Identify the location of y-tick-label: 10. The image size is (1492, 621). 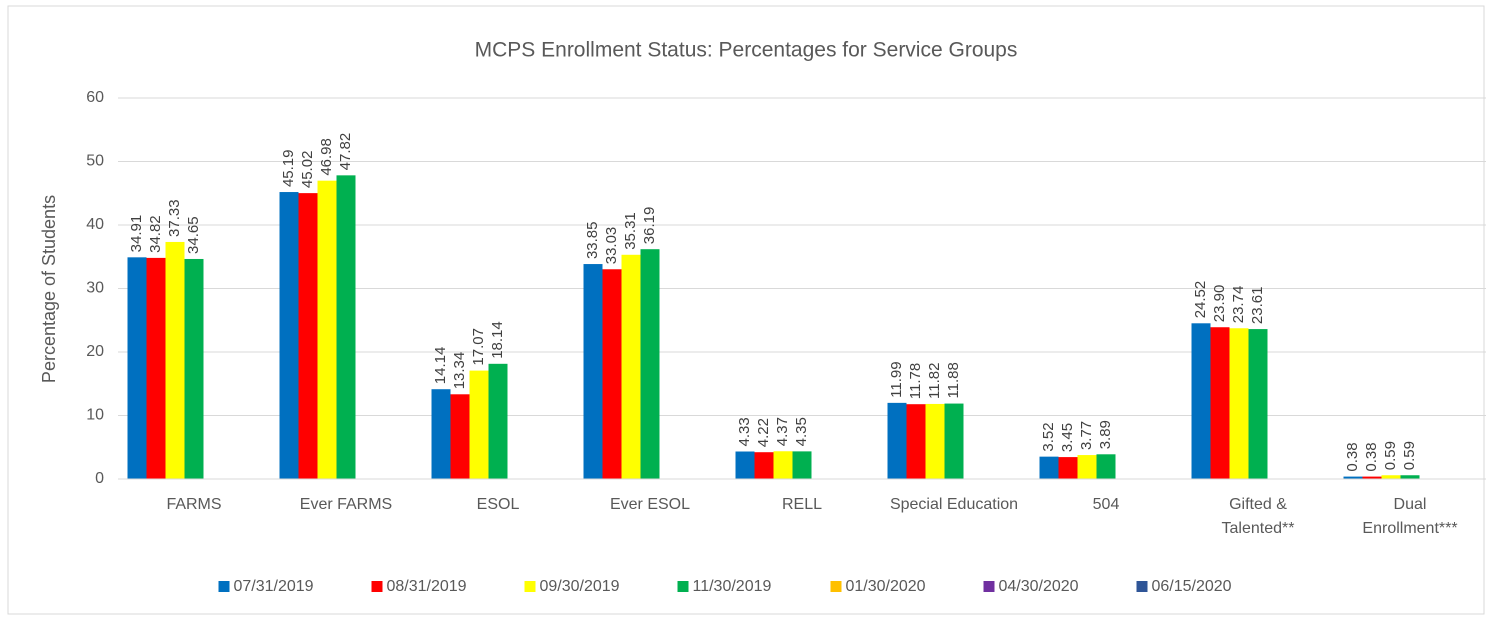
(95, 415).